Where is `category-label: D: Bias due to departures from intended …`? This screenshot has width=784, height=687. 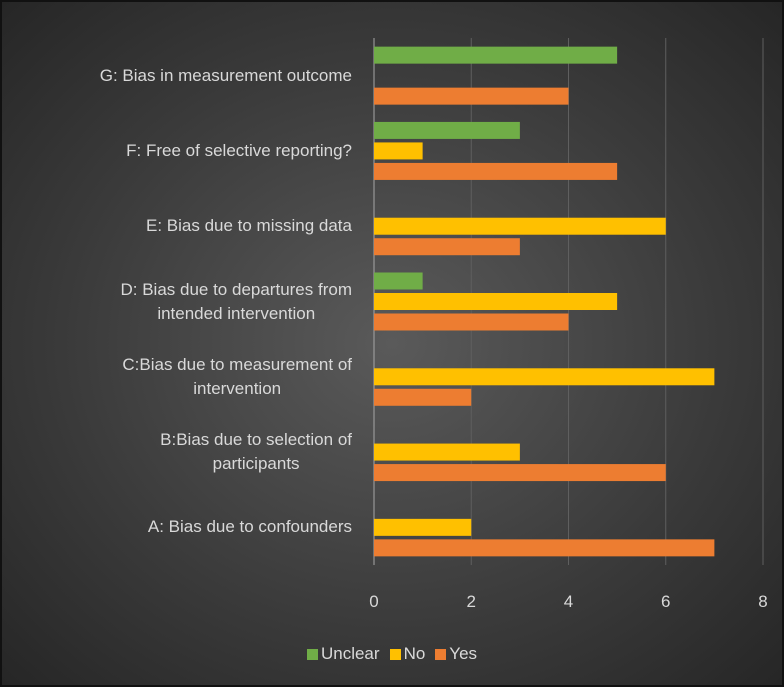
category-label: D: Bias due to departures from intended … is located at coordinates (236, 301).